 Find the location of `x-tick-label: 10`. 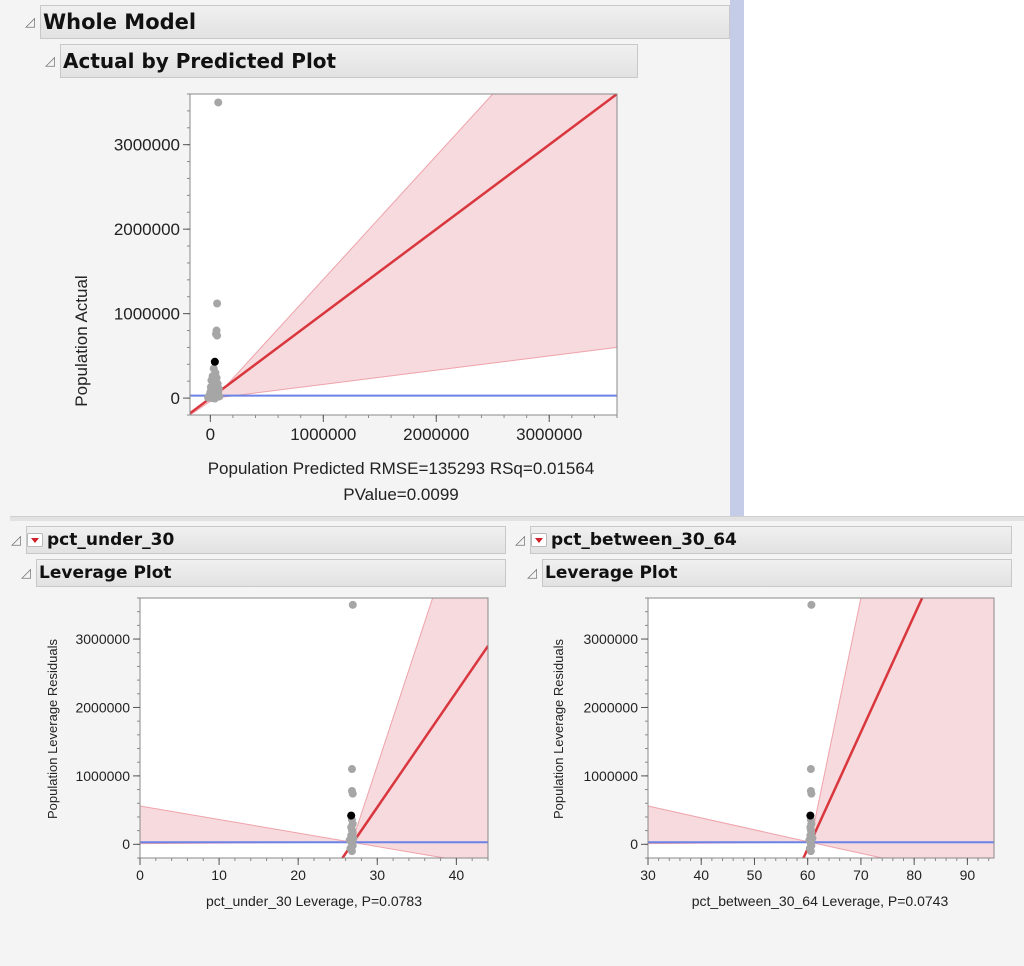

x-tick-label: 10 is located at coordinates (219, 875).